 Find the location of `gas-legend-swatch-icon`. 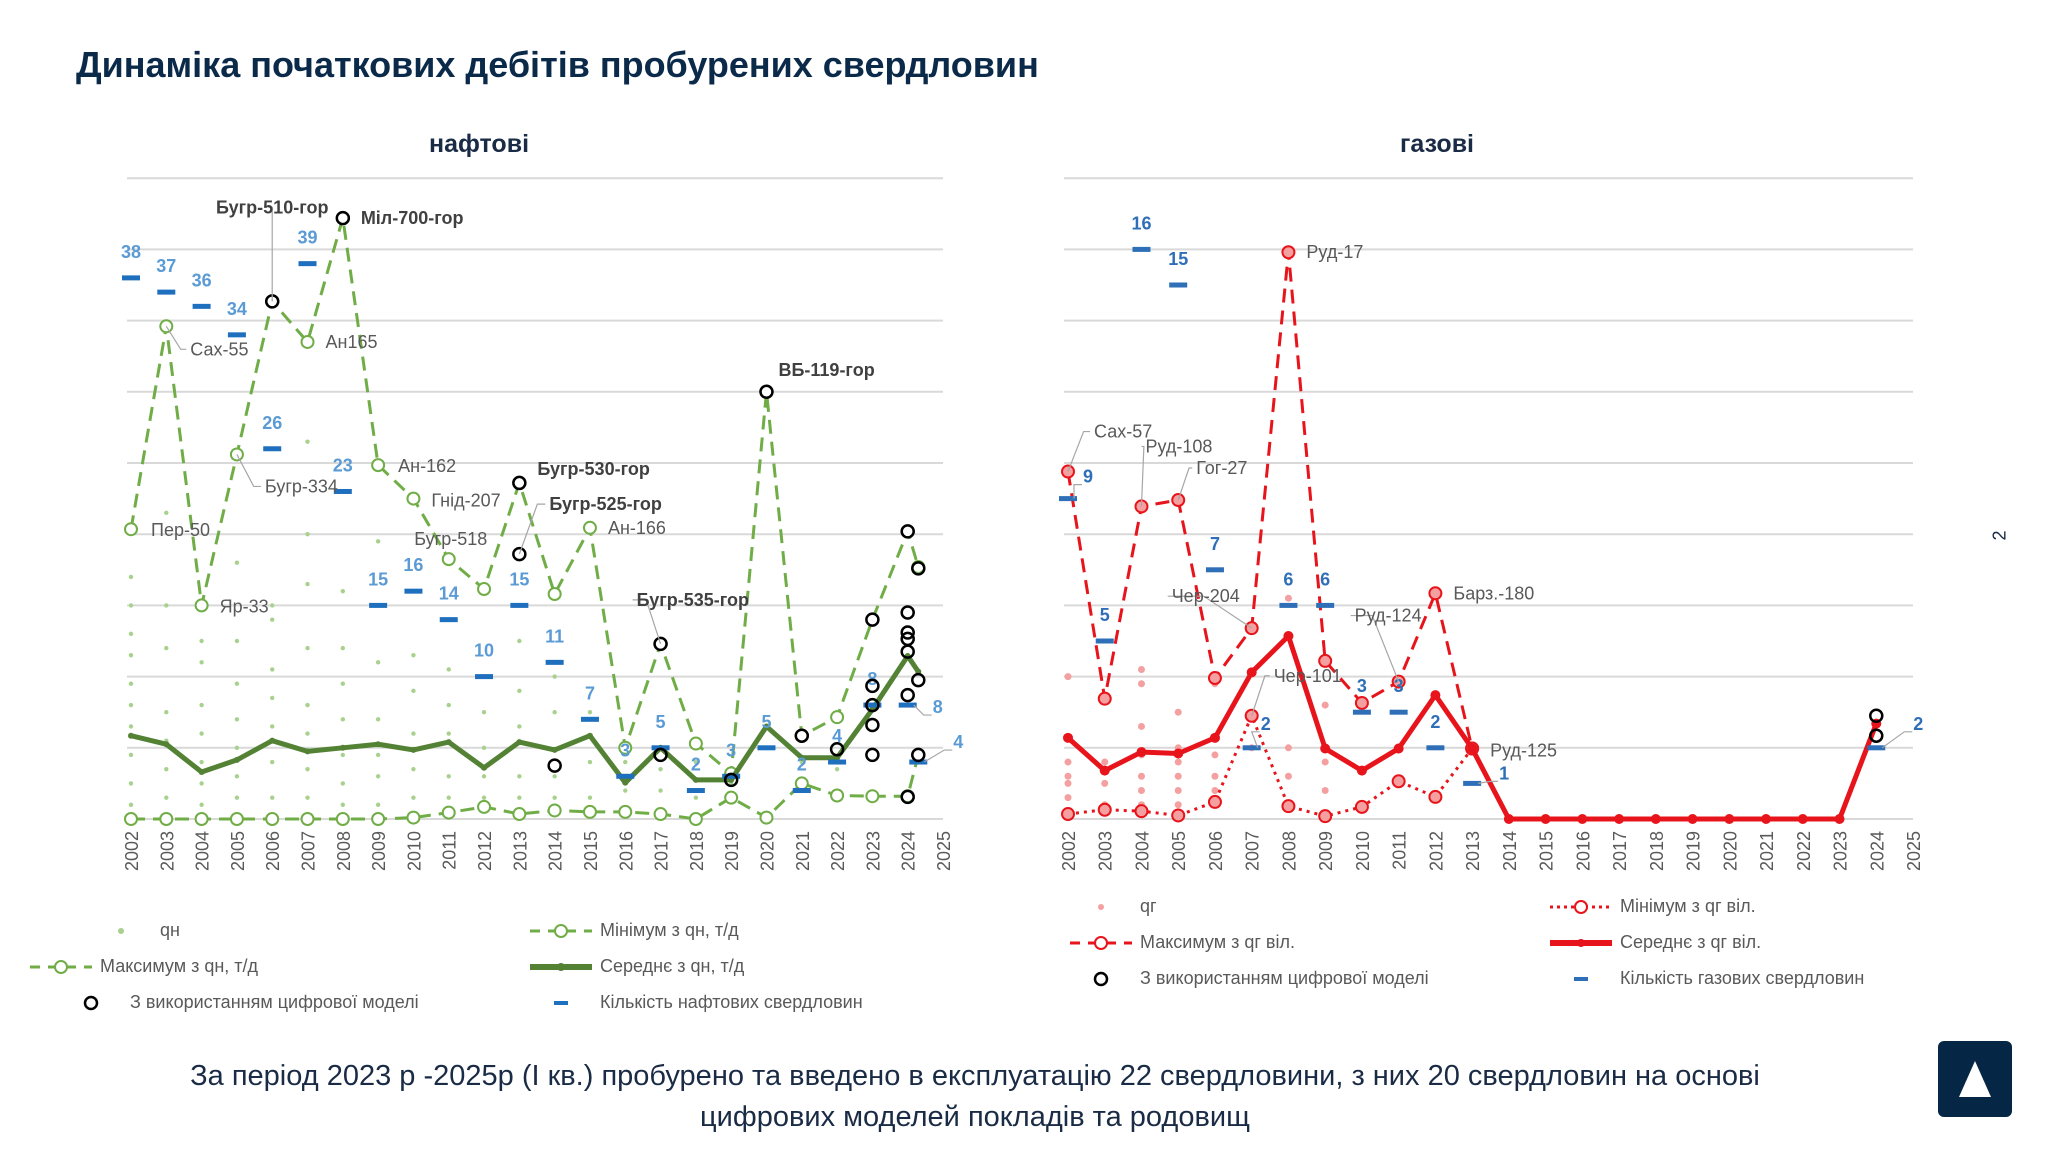

gas-legend-swatch-icon is located at coordinates (1581, 906).